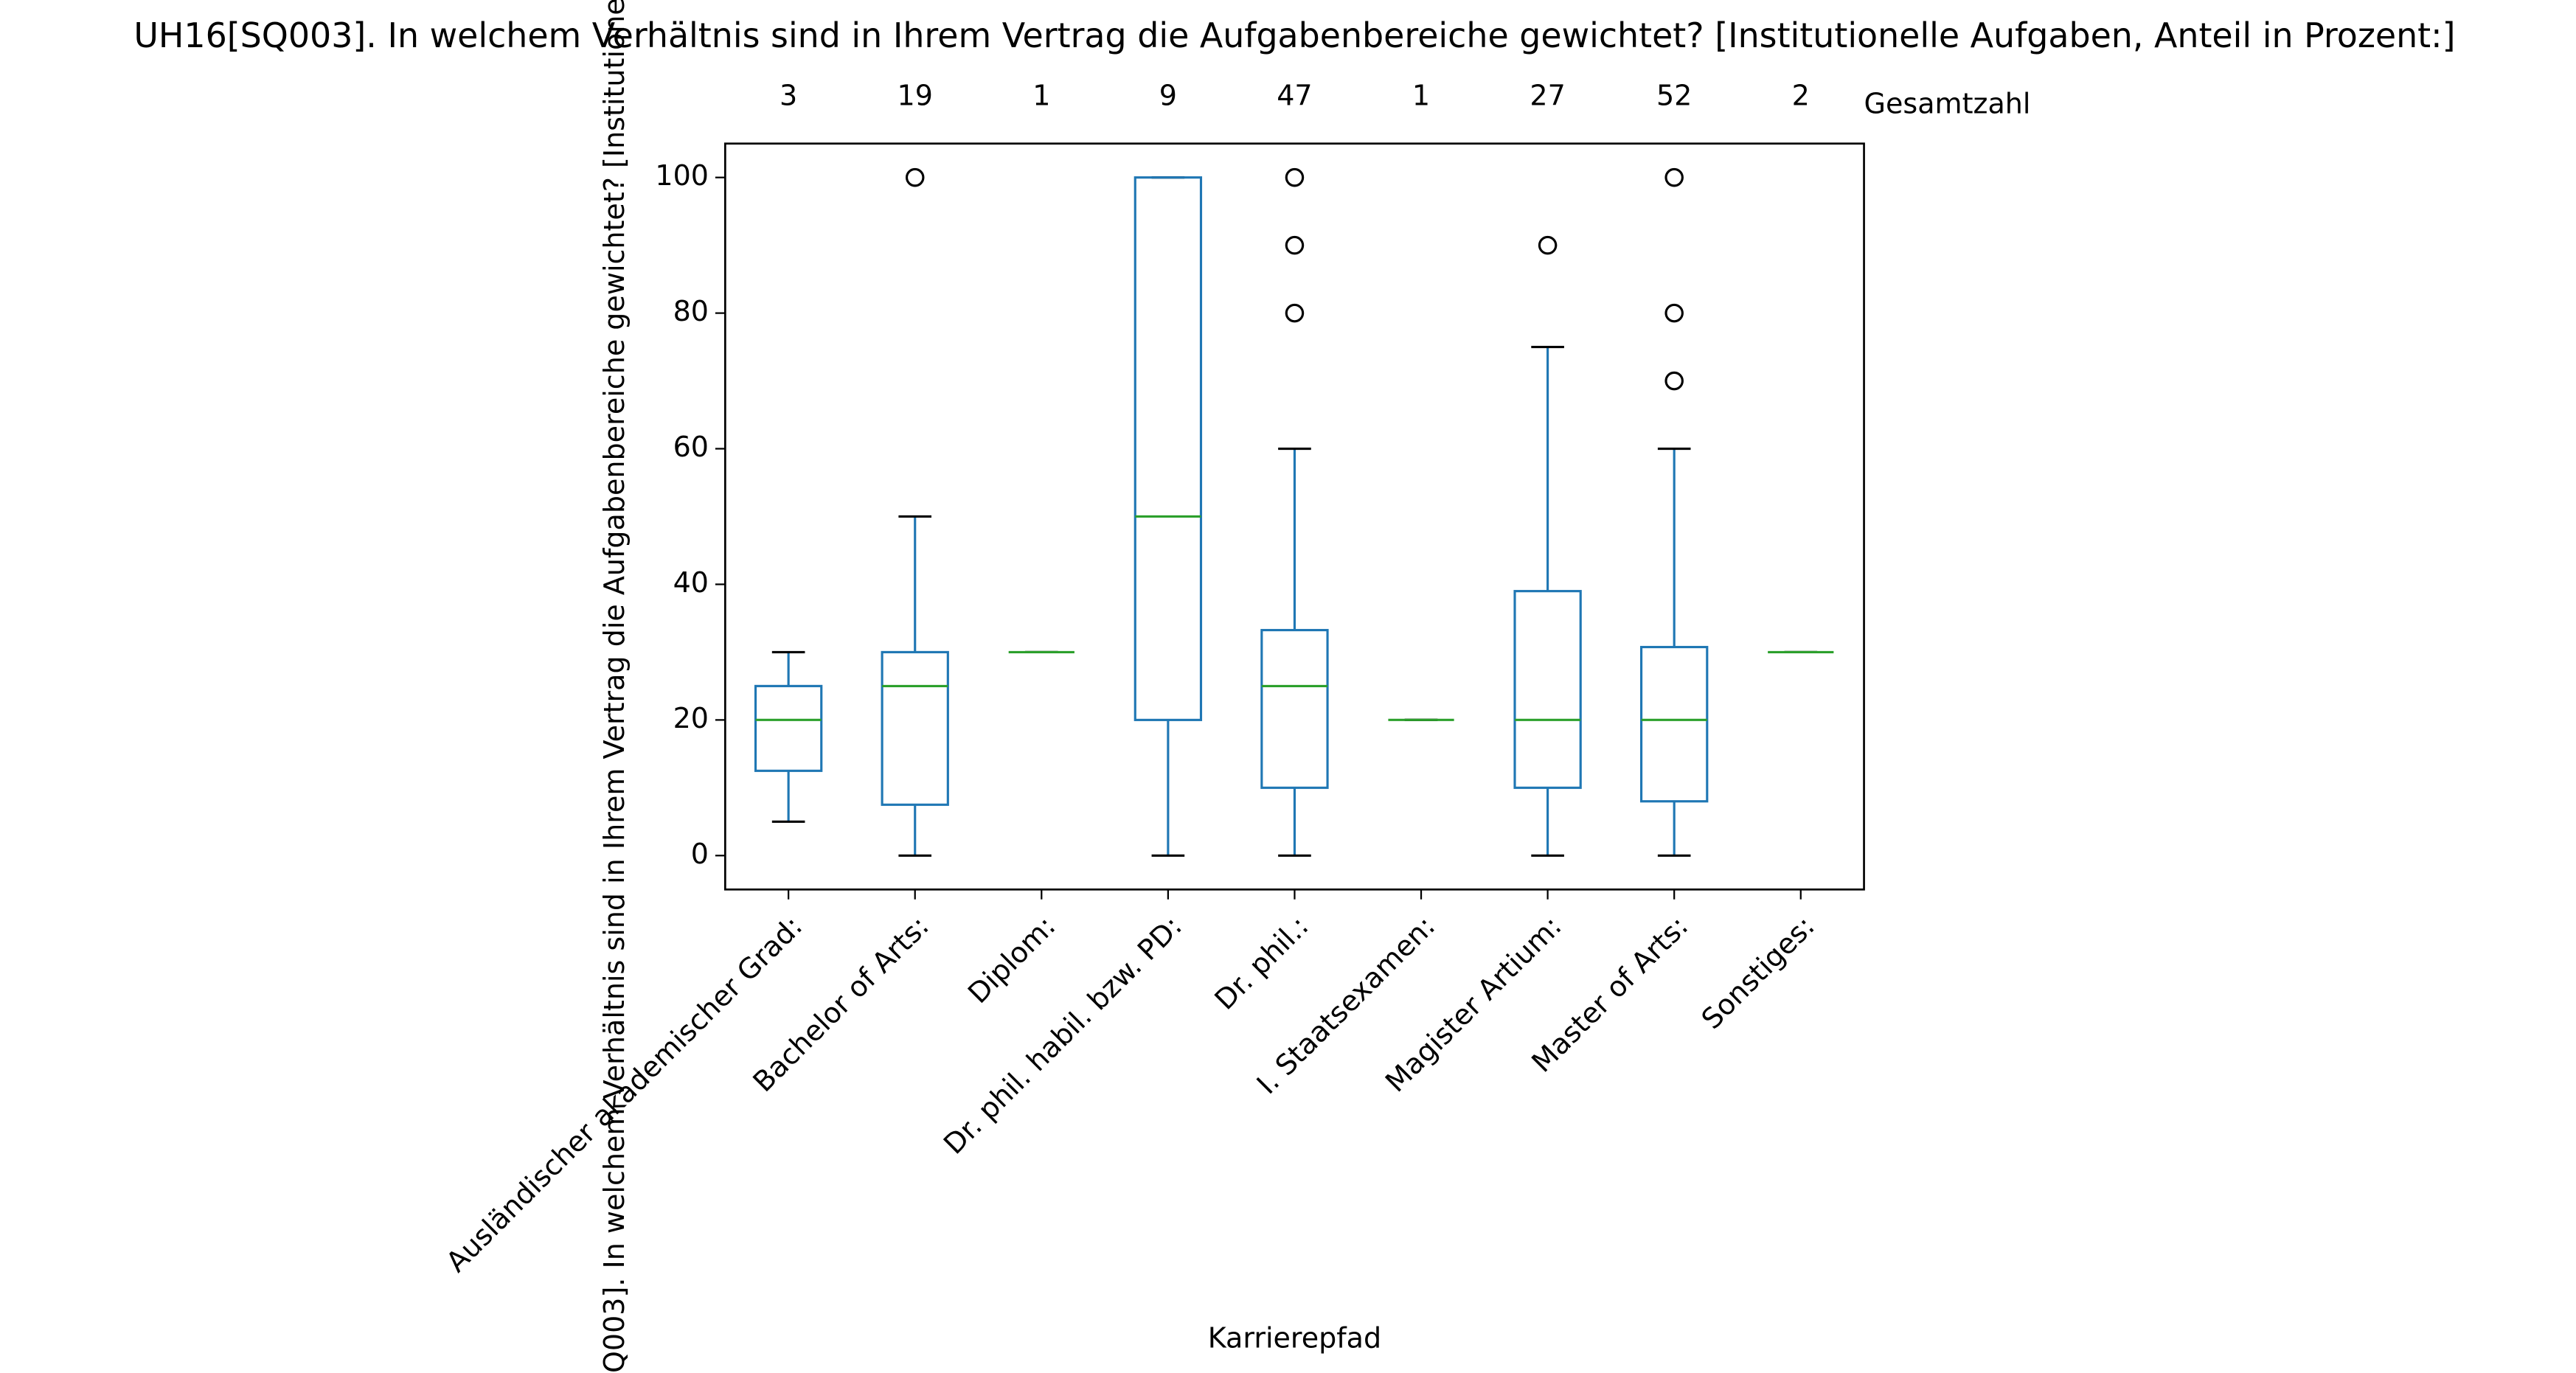 The width and height of the screenshot is (2576, 1373). What do you see at coordinates (1261, 963) in the screenshot?
I see `x-tick-label: Dr. phil.:` at bounding box center [1261, 963].